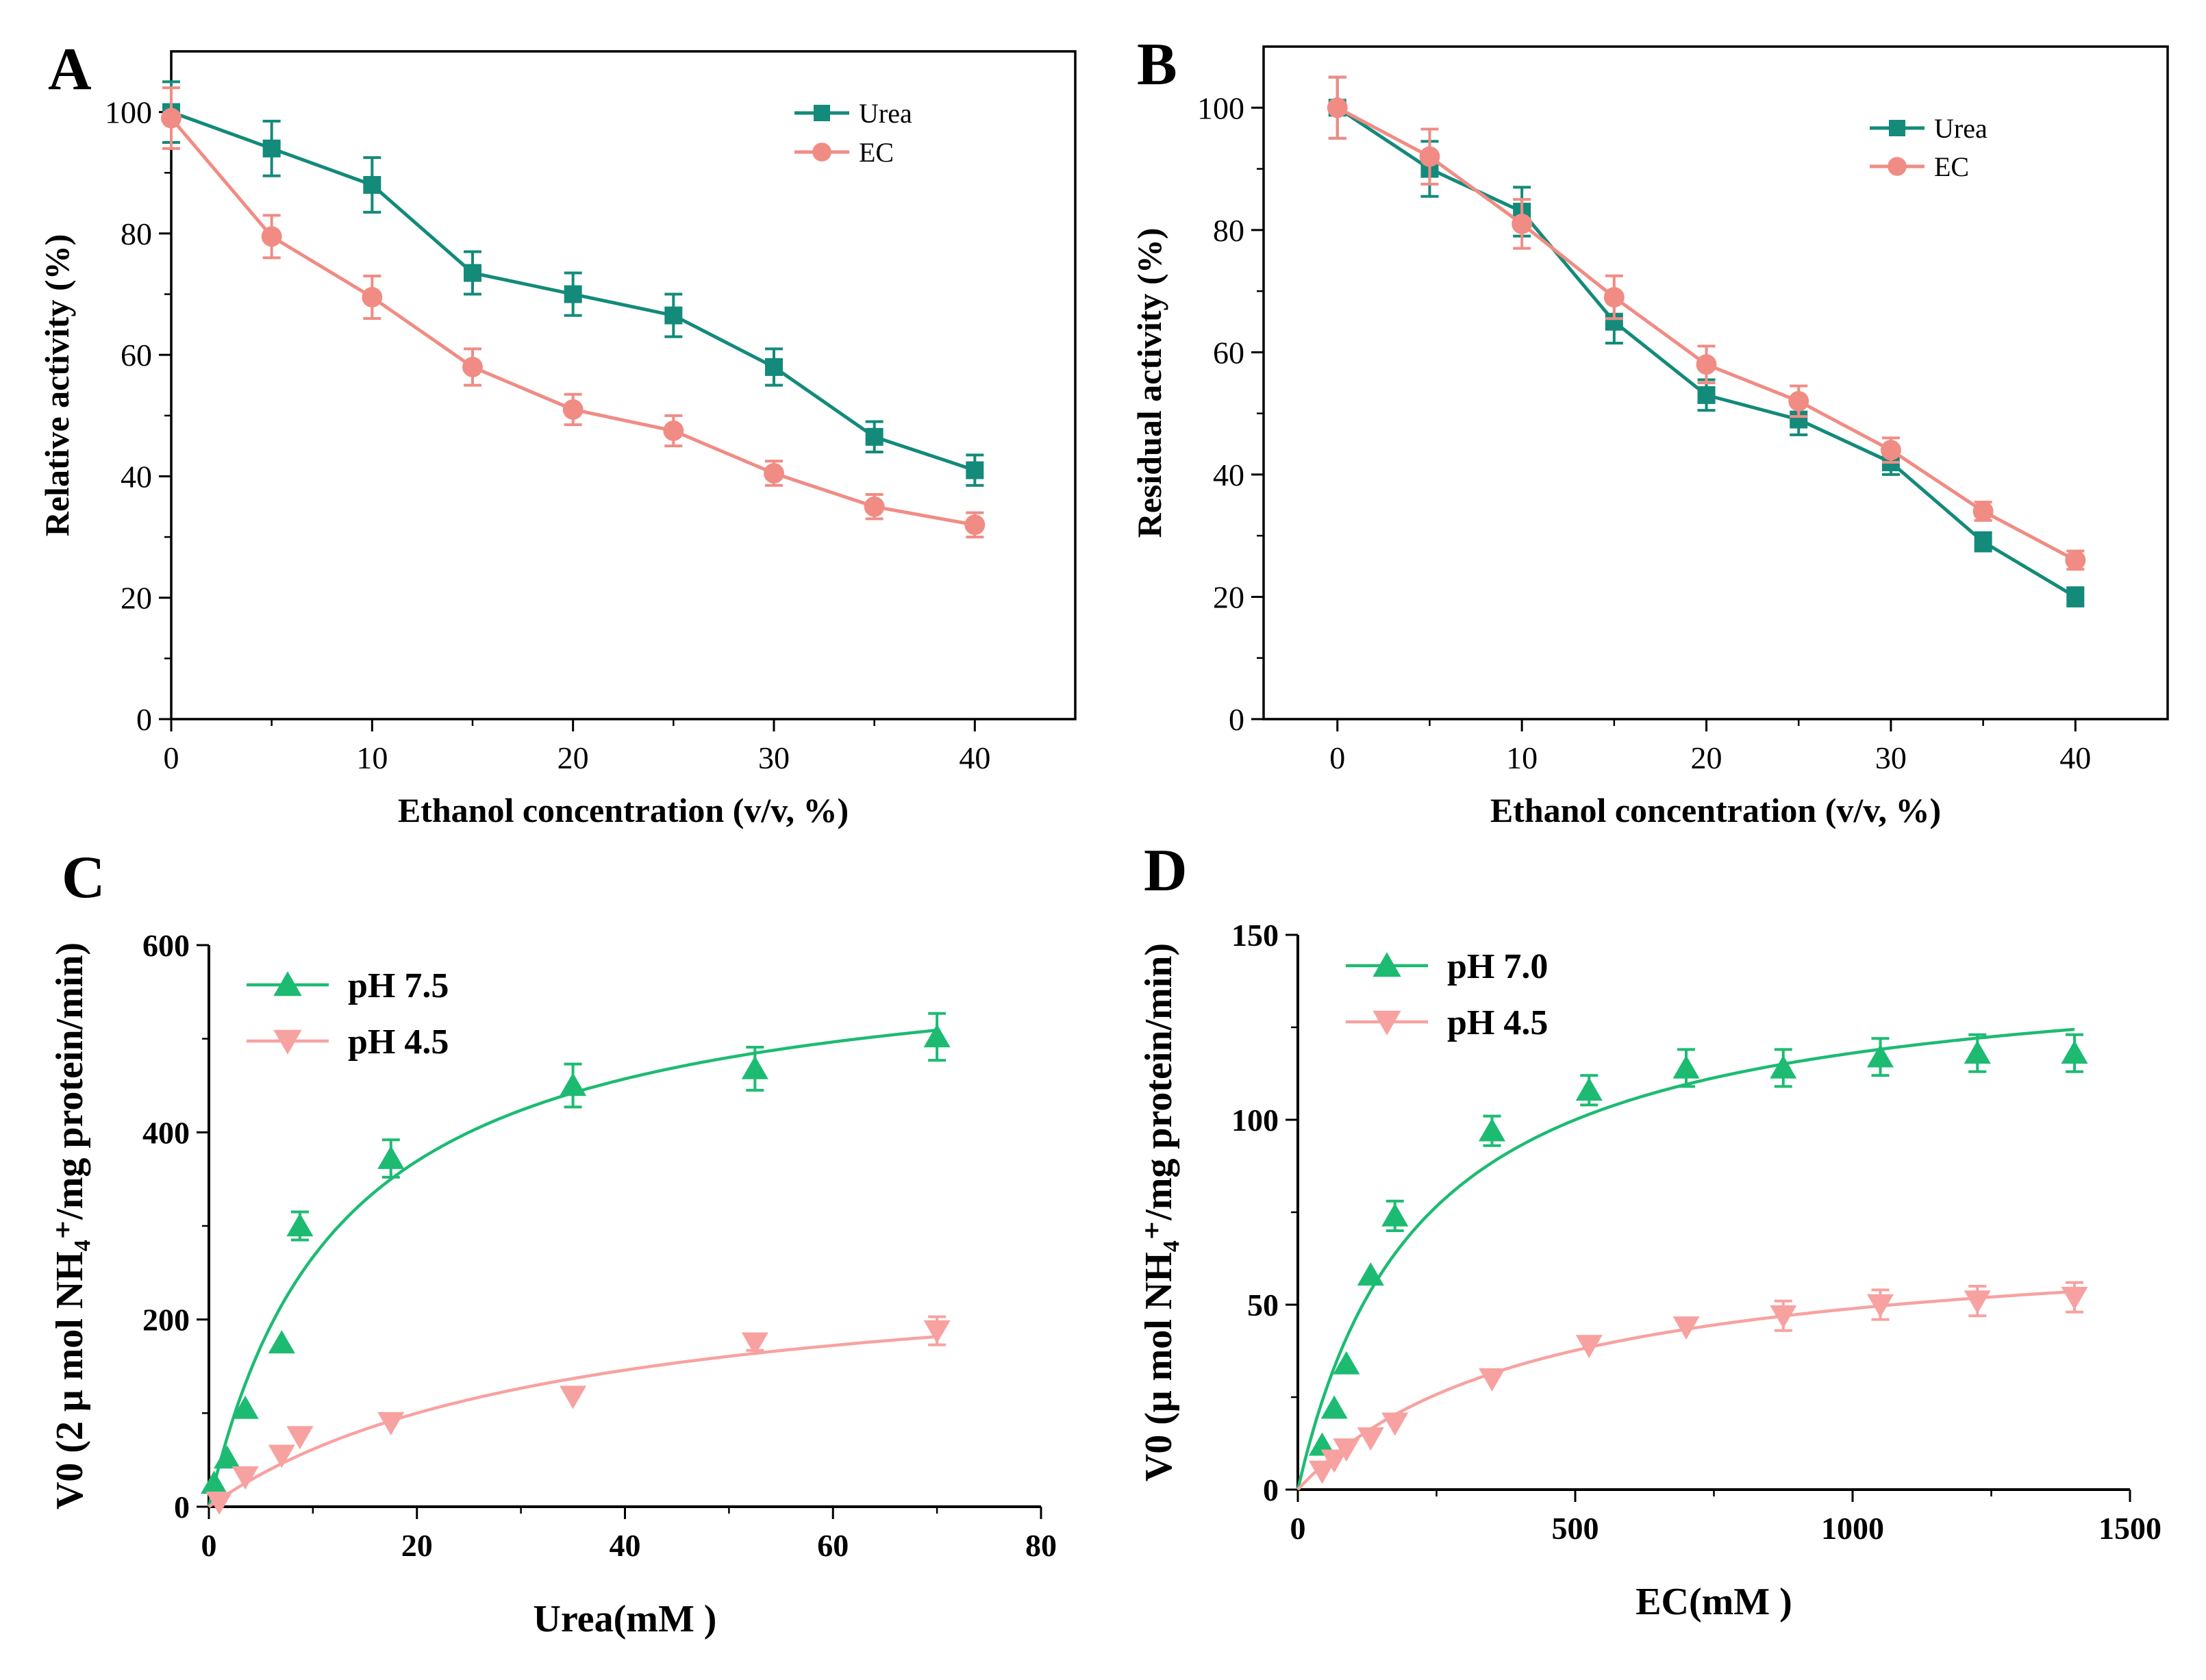 This screenshot has height=1680, width=2206. I want to click on x-tick-label: 60, so click(833, 1545).